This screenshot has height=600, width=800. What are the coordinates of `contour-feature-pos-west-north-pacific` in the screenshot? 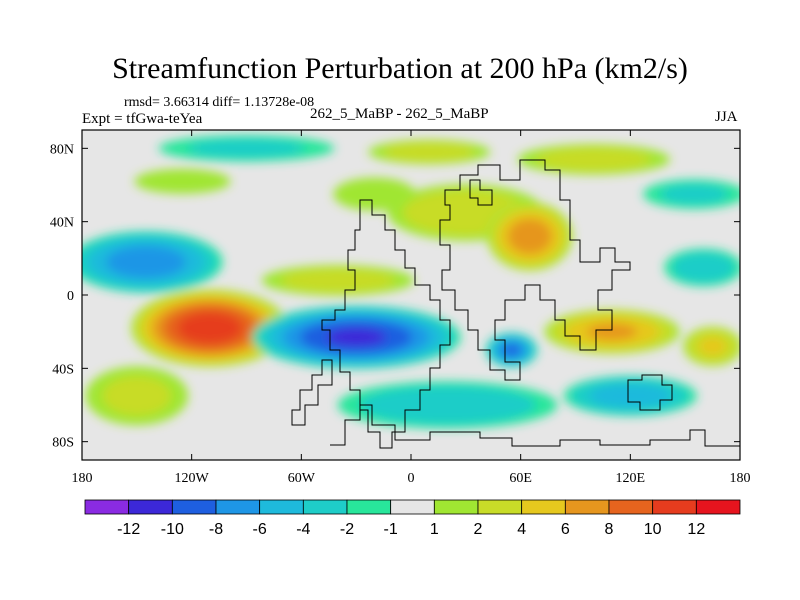 It's located at (182, 181).